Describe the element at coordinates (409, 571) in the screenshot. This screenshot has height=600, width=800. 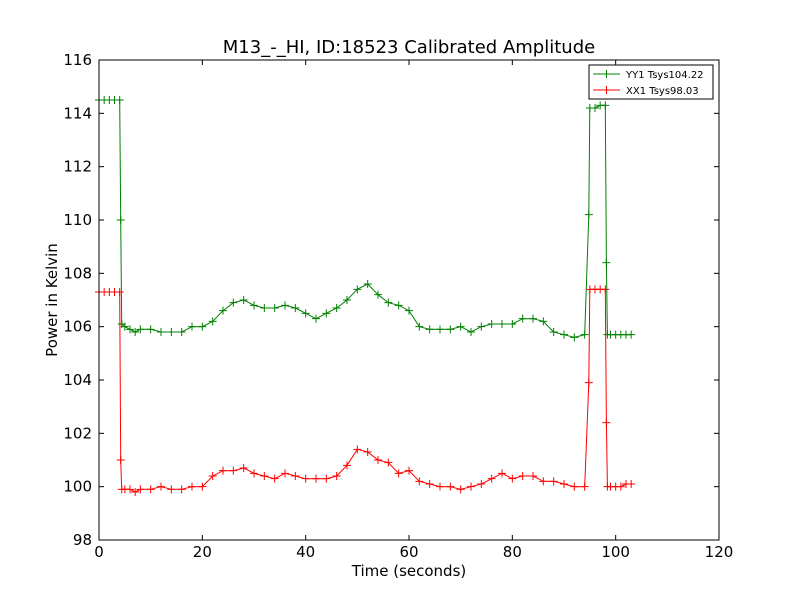
I see `x-axis-title: Time (seconds)` at that location.